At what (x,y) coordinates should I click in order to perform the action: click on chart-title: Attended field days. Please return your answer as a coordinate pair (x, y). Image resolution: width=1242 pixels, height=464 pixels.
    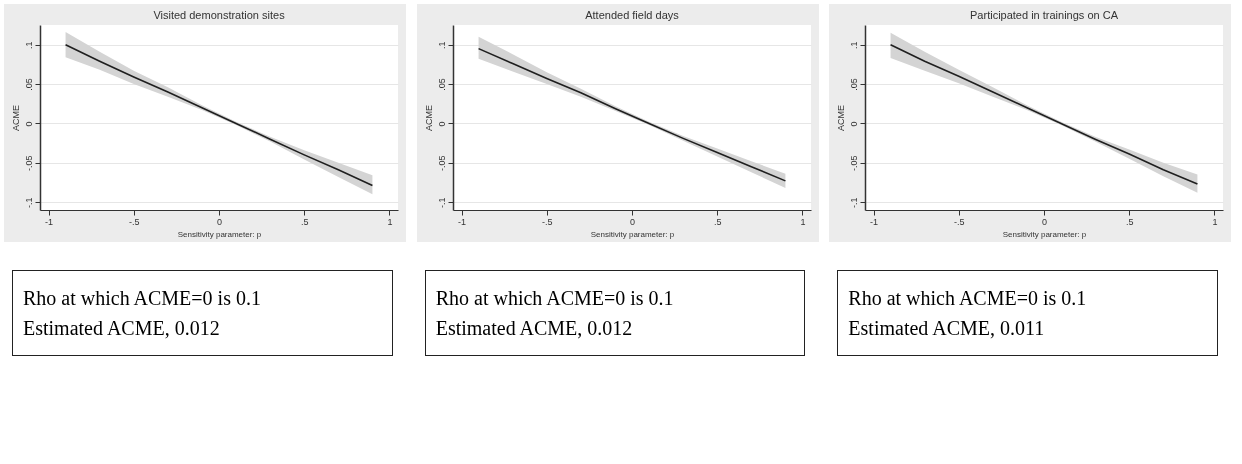
    Looking at the image, I should click on (631, 15).